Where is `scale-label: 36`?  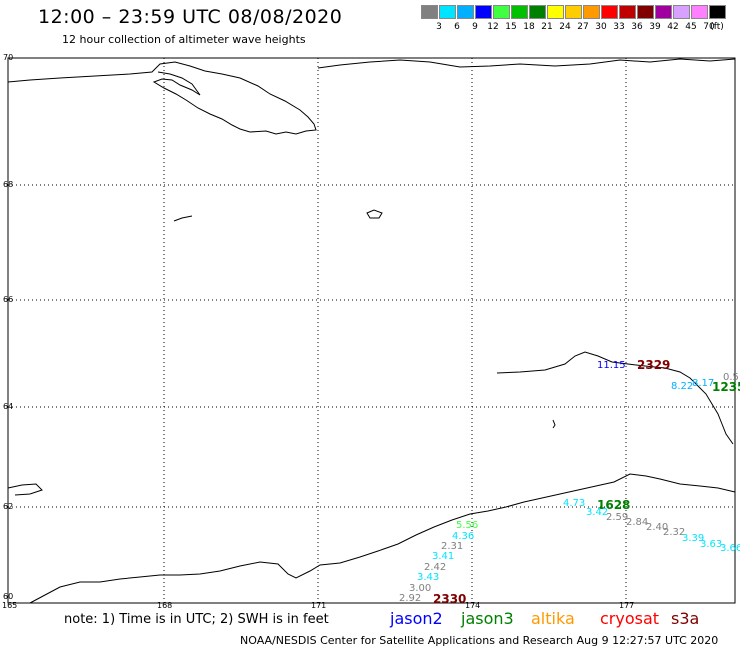 scale-label: 36 is located at coordinates (637, 27).